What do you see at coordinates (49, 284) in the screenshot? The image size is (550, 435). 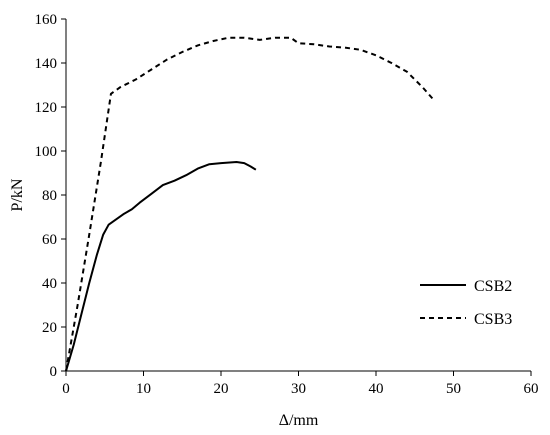 I see `y-tick-label: 40` at bounding box center [49, 284].